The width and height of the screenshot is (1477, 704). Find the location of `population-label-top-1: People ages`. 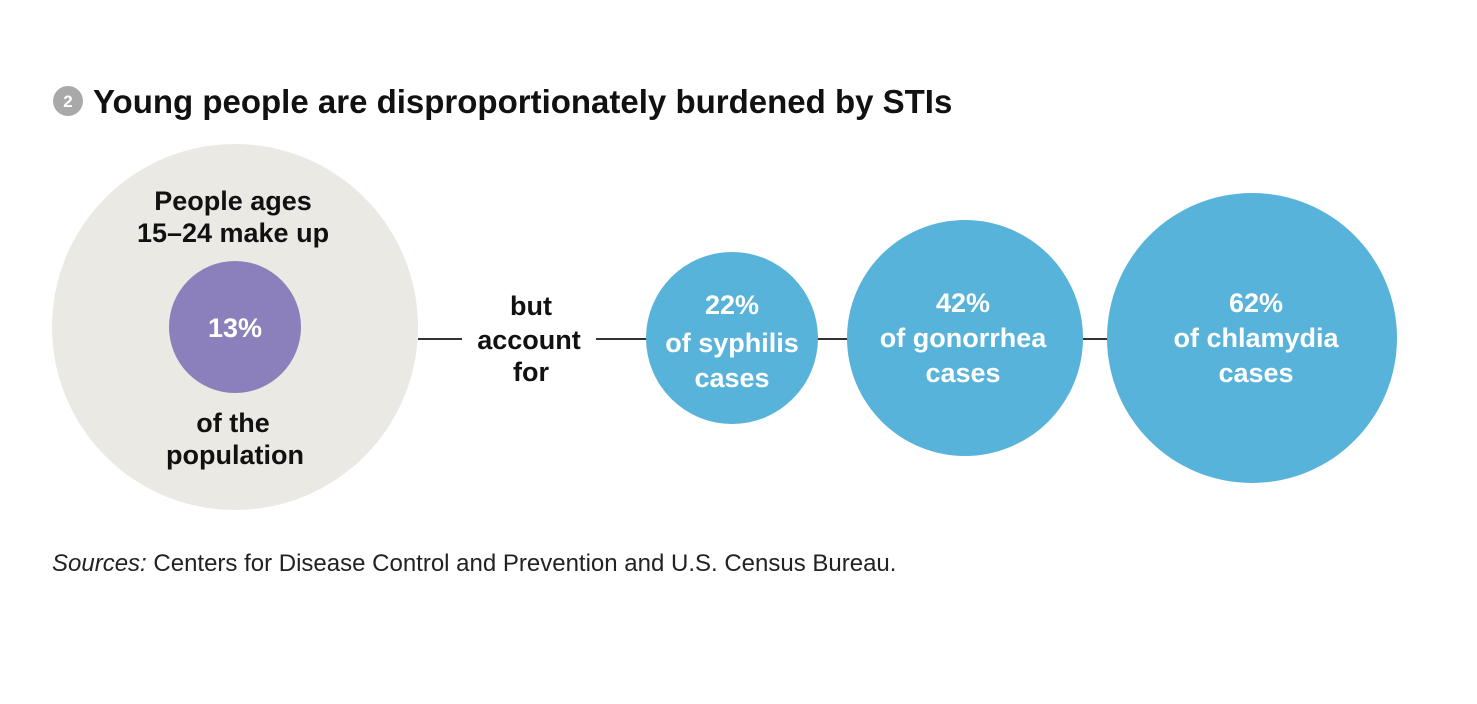

population-label-top-1: People ages is located at coordinates (233, 201).